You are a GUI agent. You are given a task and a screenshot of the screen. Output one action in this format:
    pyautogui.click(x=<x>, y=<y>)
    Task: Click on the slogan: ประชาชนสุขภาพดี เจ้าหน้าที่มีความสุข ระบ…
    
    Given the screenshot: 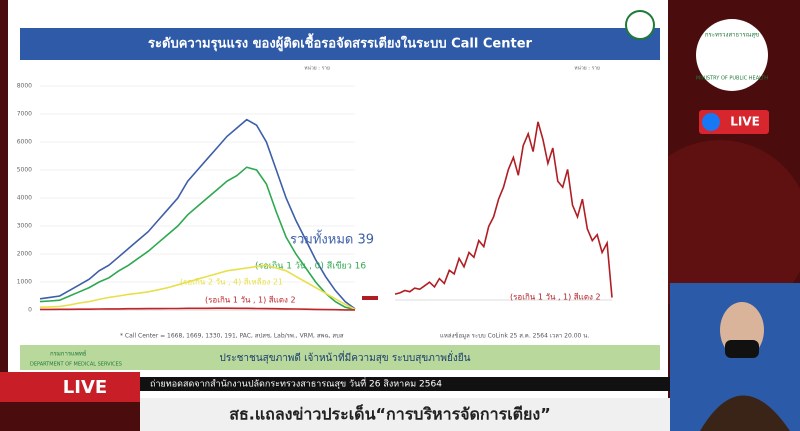 What is the action you would take?
    pyautogui.click(x=345, y=357)
    